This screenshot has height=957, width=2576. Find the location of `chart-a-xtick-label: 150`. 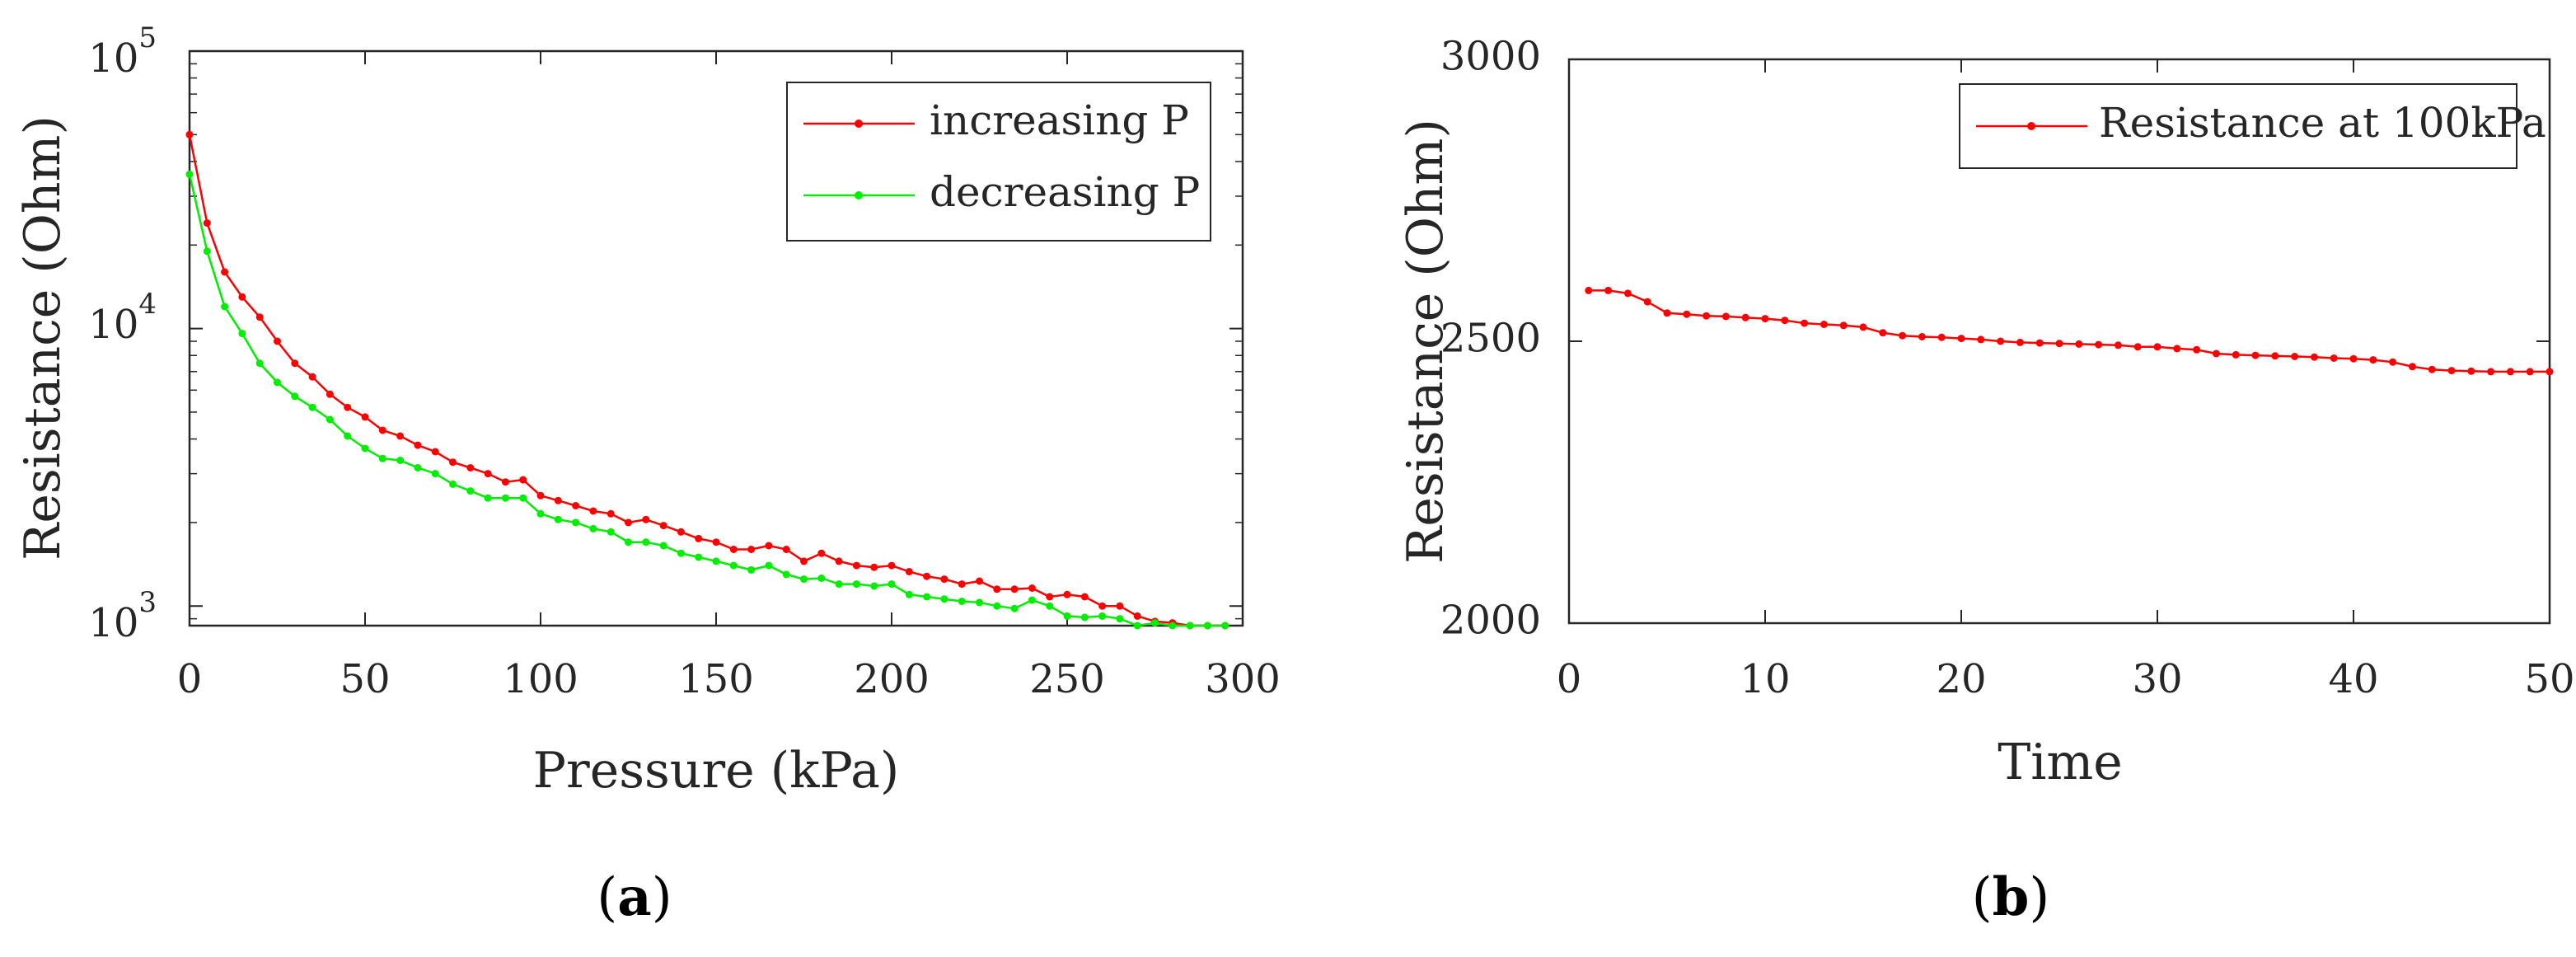

chart-a-xtick-label: 150 is located at coordinates (716, 679).